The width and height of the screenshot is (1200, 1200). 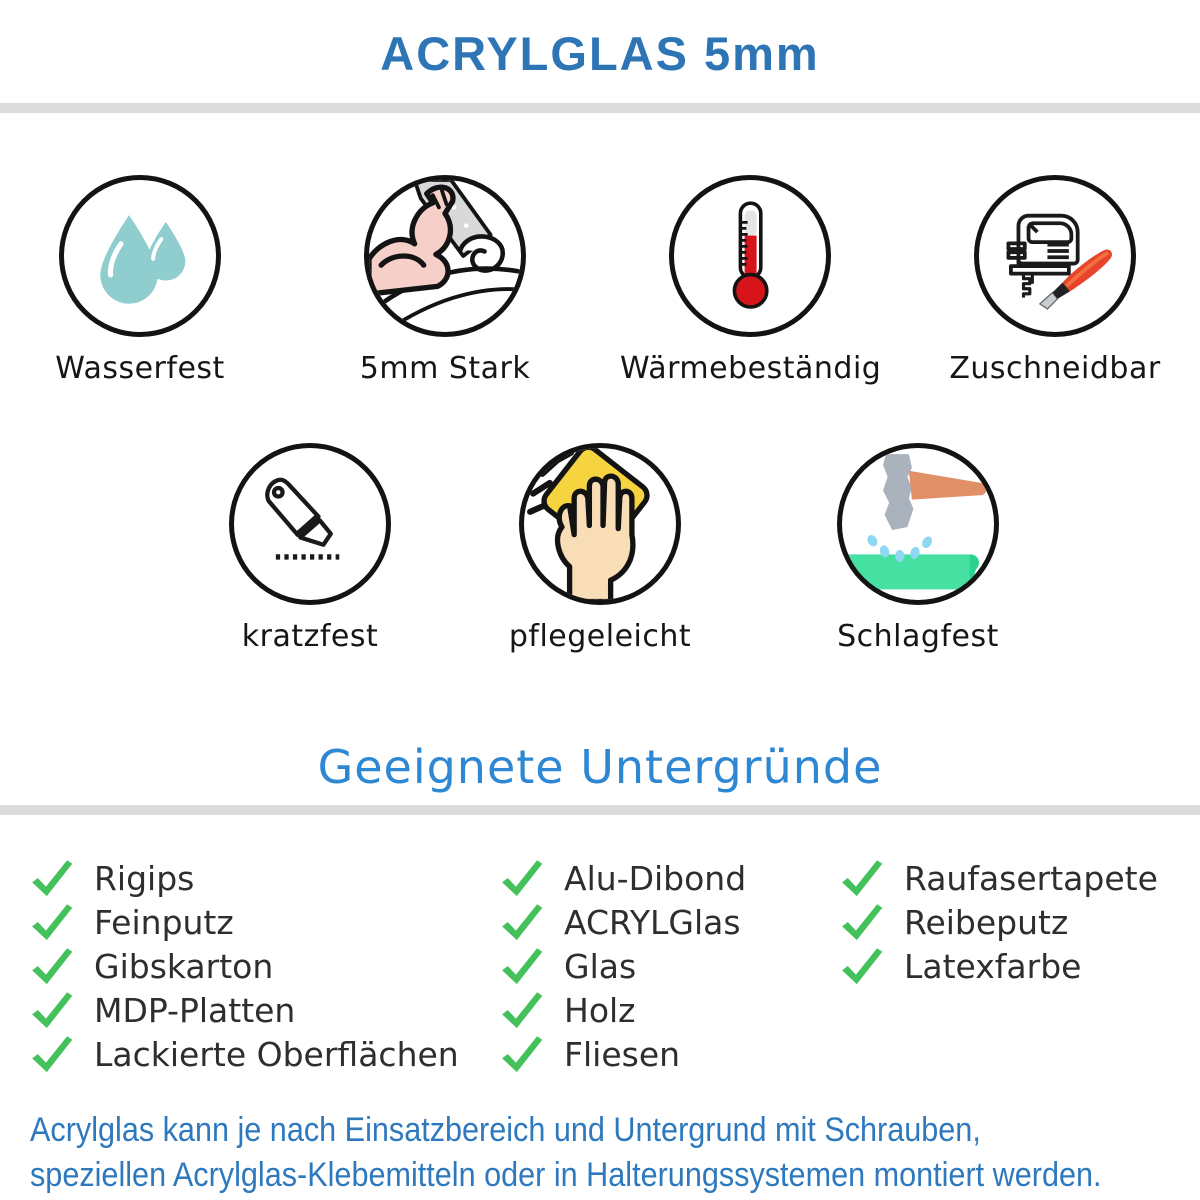 I want to click on hand-cloth-icon, so click(x=588, y=524).